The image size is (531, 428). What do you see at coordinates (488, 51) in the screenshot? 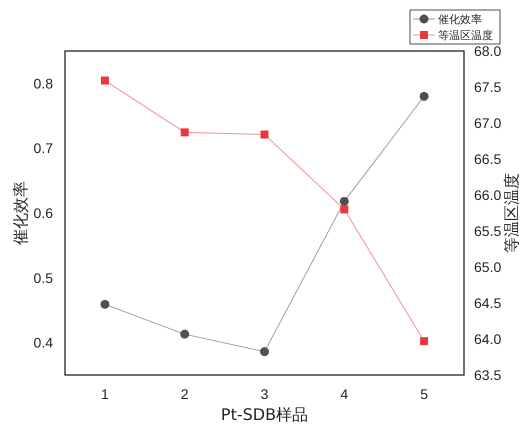
I see `y2-tick-label: 68.0` at bounding box center [488, 51].